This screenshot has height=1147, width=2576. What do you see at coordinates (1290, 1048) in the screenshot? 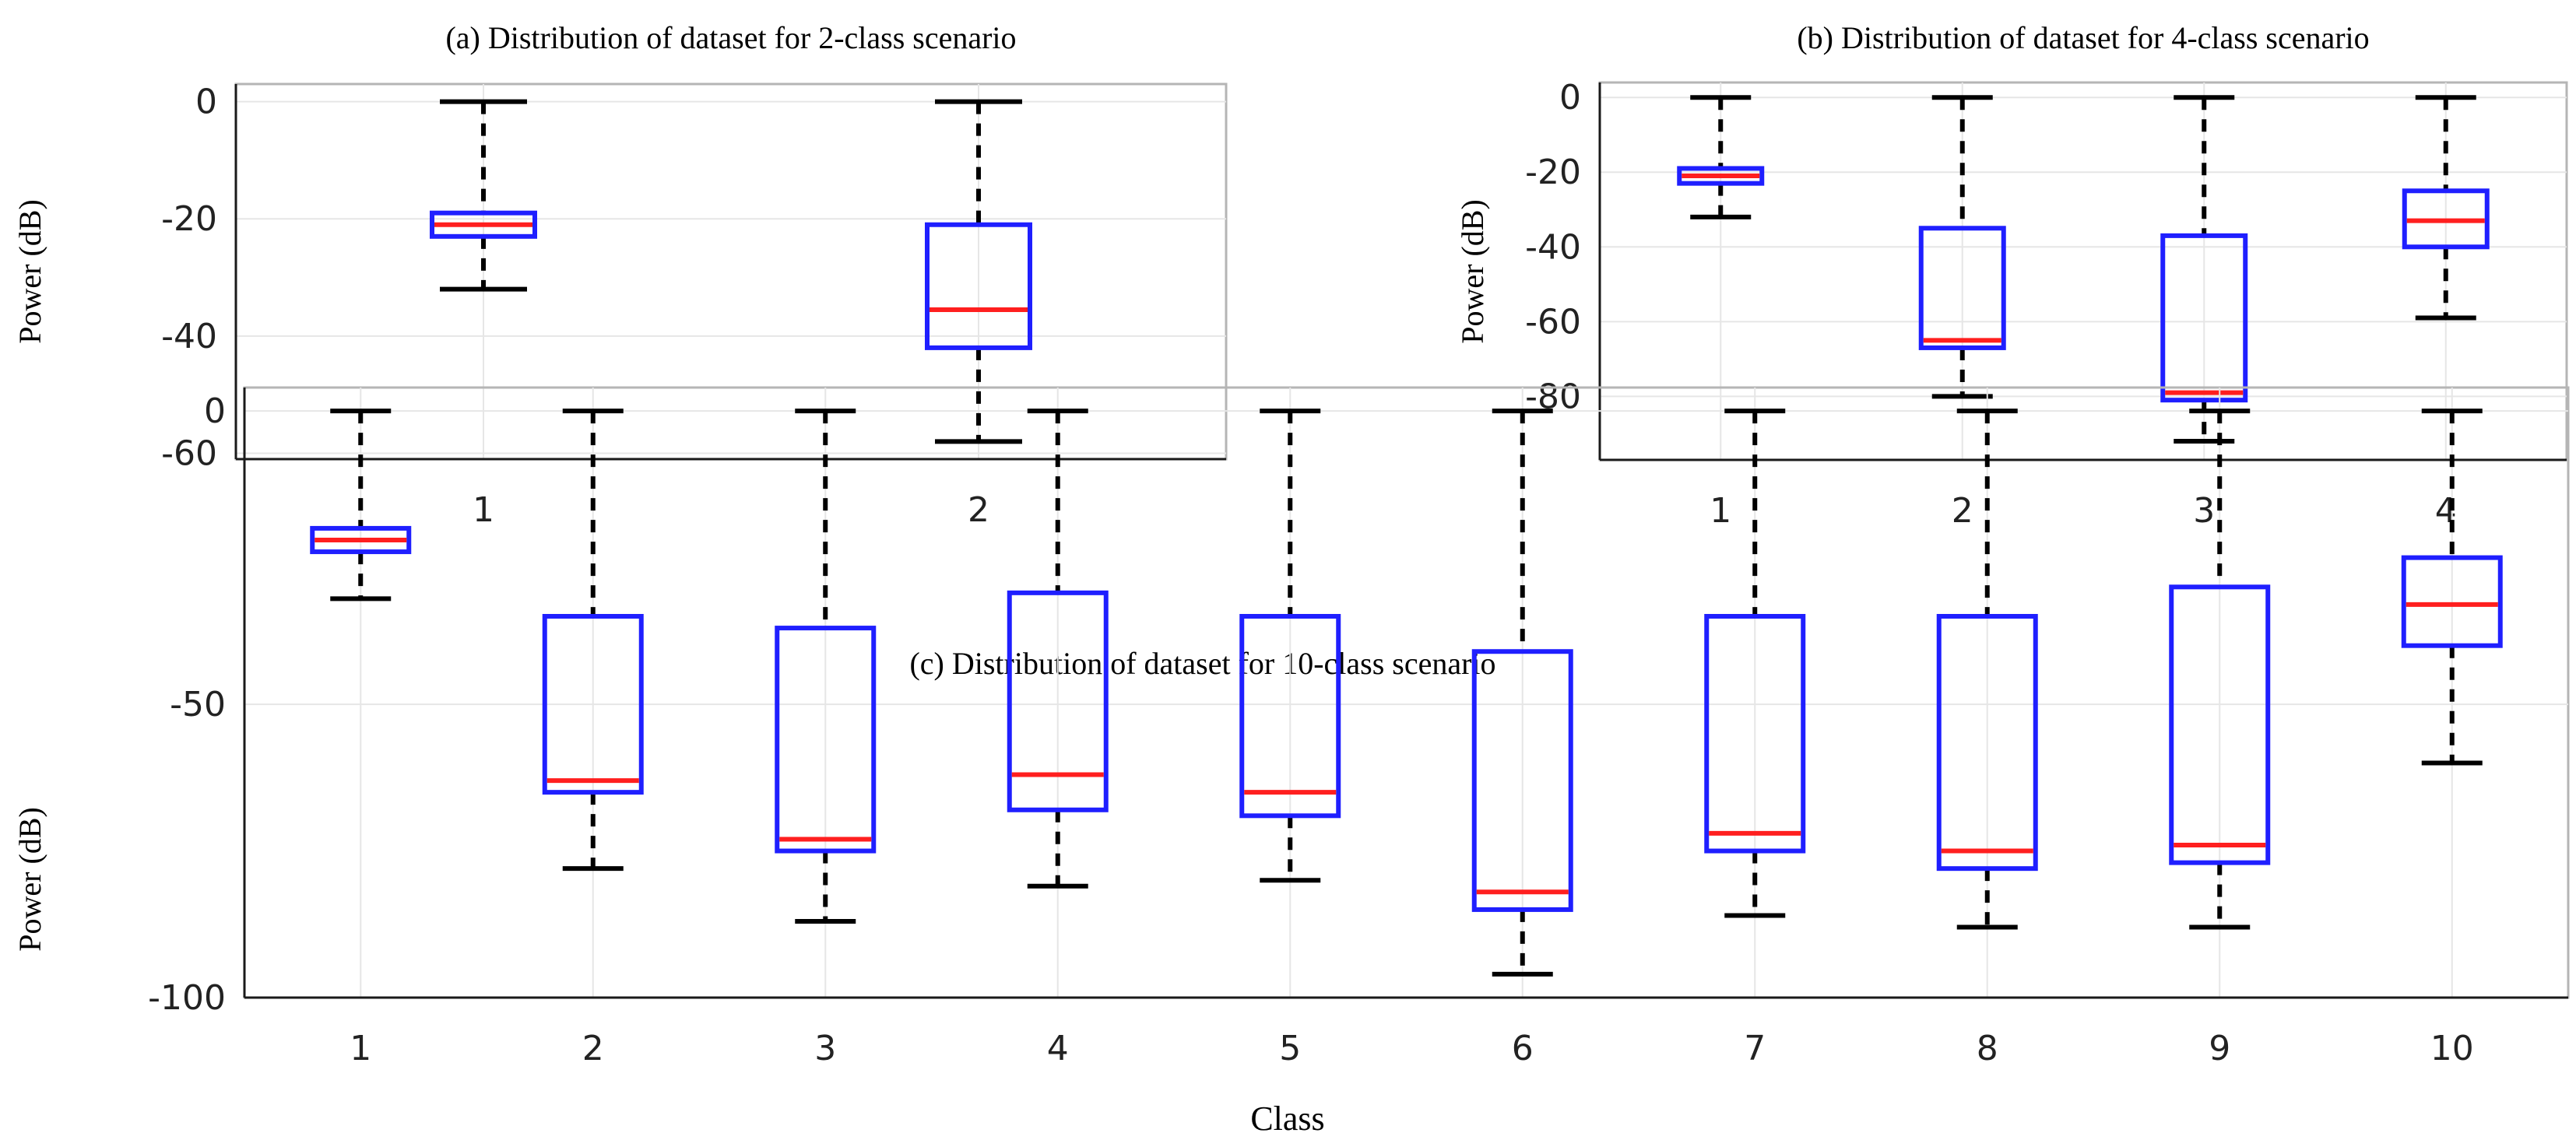
I see `x-tick-label: 5` at bounding box center [1290, 1048].